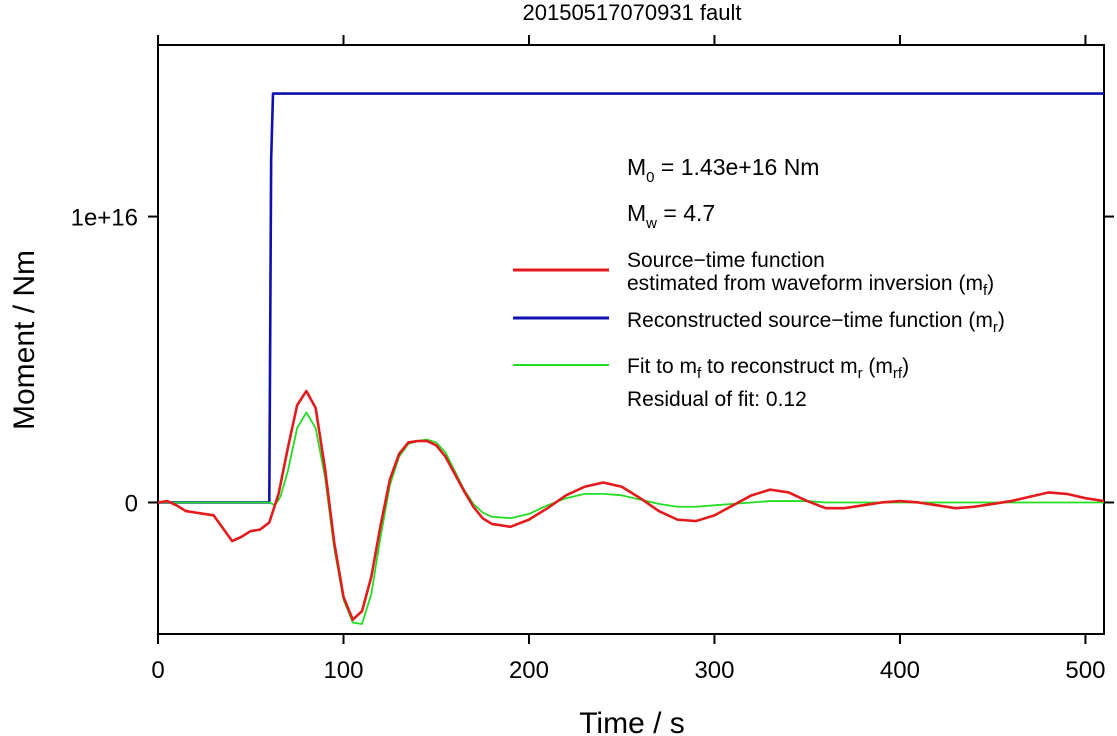 This screenshot has height=736, width=1117. Describe the element at coordinates (726, 260) in the screenshot. I see `legend-label-mf-line1: Source−time function` at that location.